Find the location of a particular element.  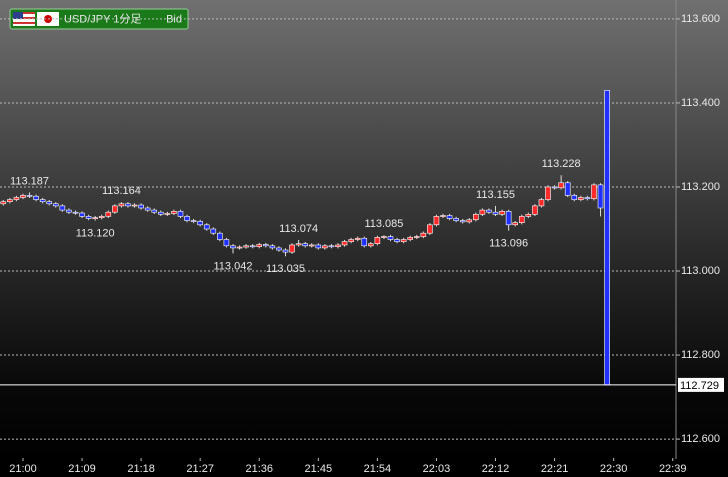

x-tick-label: 21:27 is located at coordinates (200, 469).